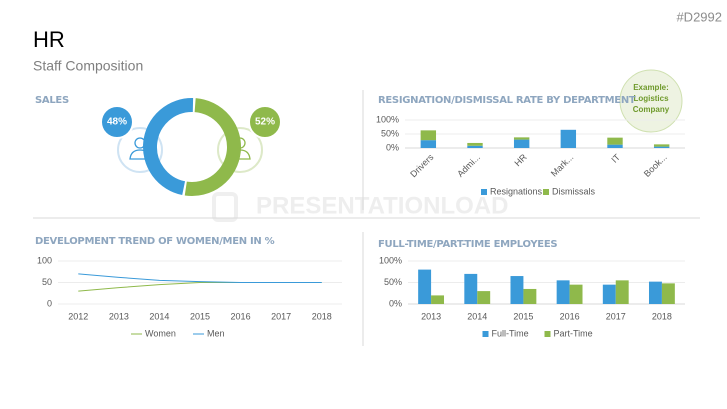  I want to click on example-box: Example: Logistics Company, so click(651, 98).